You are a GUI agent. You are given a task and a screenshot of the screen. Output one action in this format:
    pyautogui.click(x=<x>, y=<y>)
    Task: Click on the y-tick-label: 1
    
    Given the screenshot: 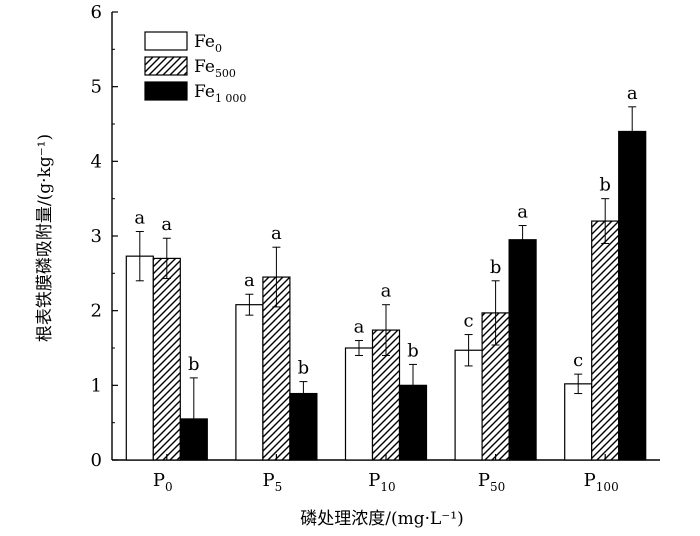 What is the action you would take?
    pyautogui.click(x=96, y=385)
    